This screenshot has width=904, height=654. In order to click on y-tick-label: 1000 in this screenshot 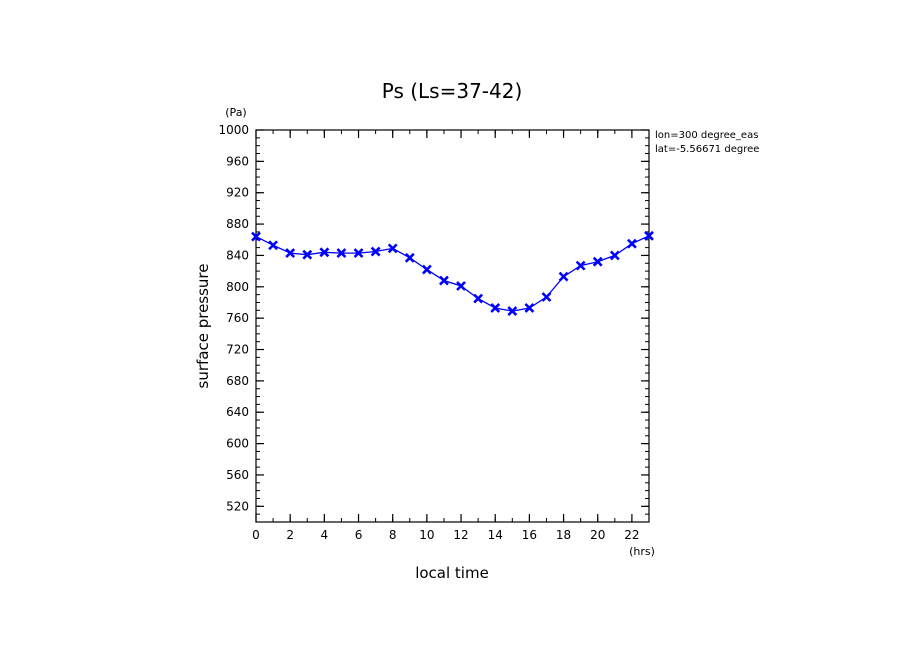, I will do `click(233, 130)`.